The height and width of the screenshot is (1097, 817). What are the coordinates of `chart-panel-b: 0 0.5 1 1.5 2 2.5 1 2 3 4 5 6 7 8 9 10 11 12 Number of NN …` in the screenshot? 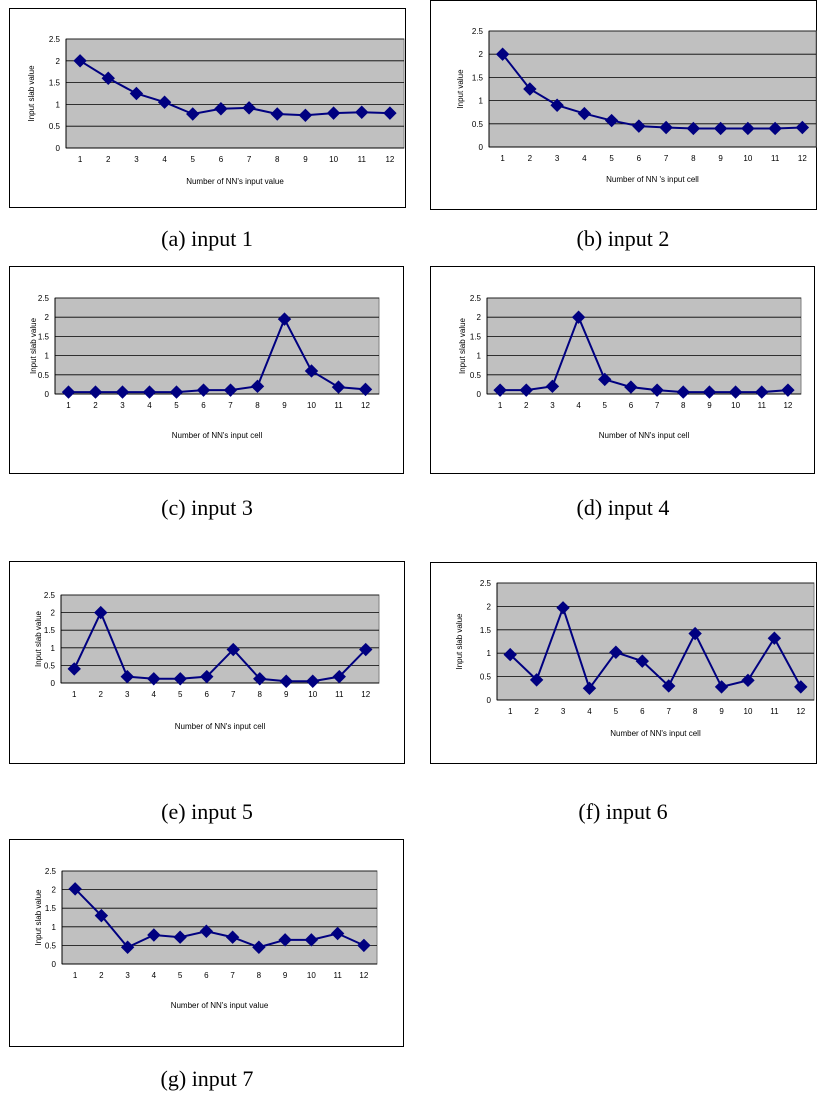 It's located at (623, 105).